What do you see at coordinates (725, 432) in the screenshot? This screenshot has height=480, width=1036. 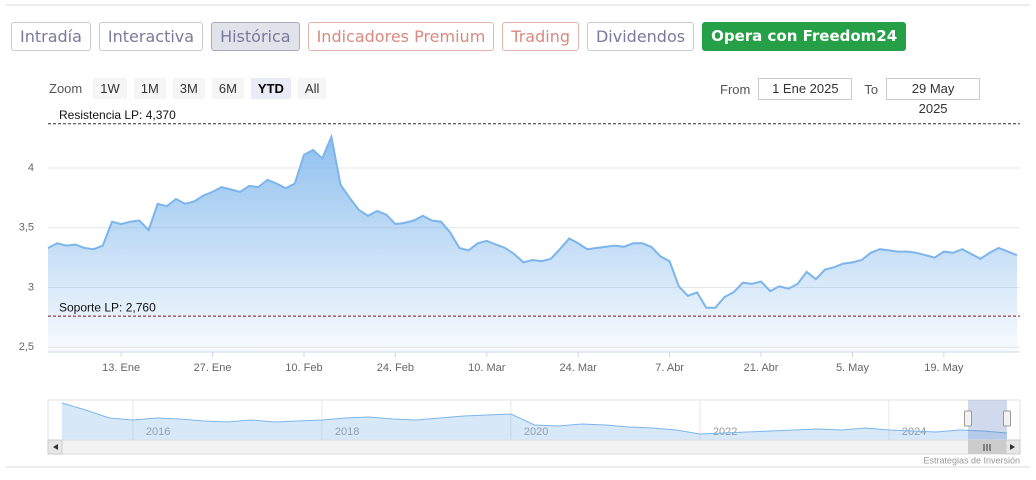 I see `navigator-label: 2022` at bounding box center [725, 432].